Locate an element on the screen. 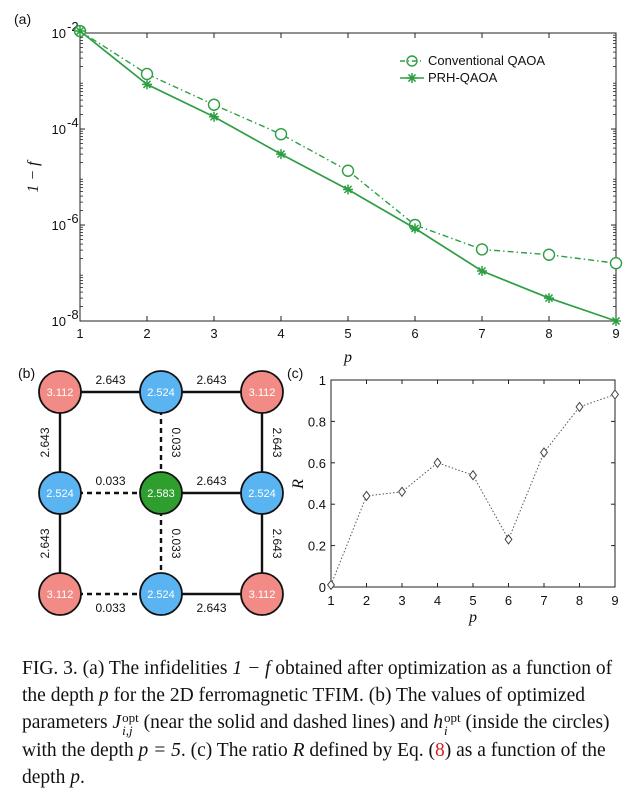  caption-end: . is located at coordinates (82, 777).